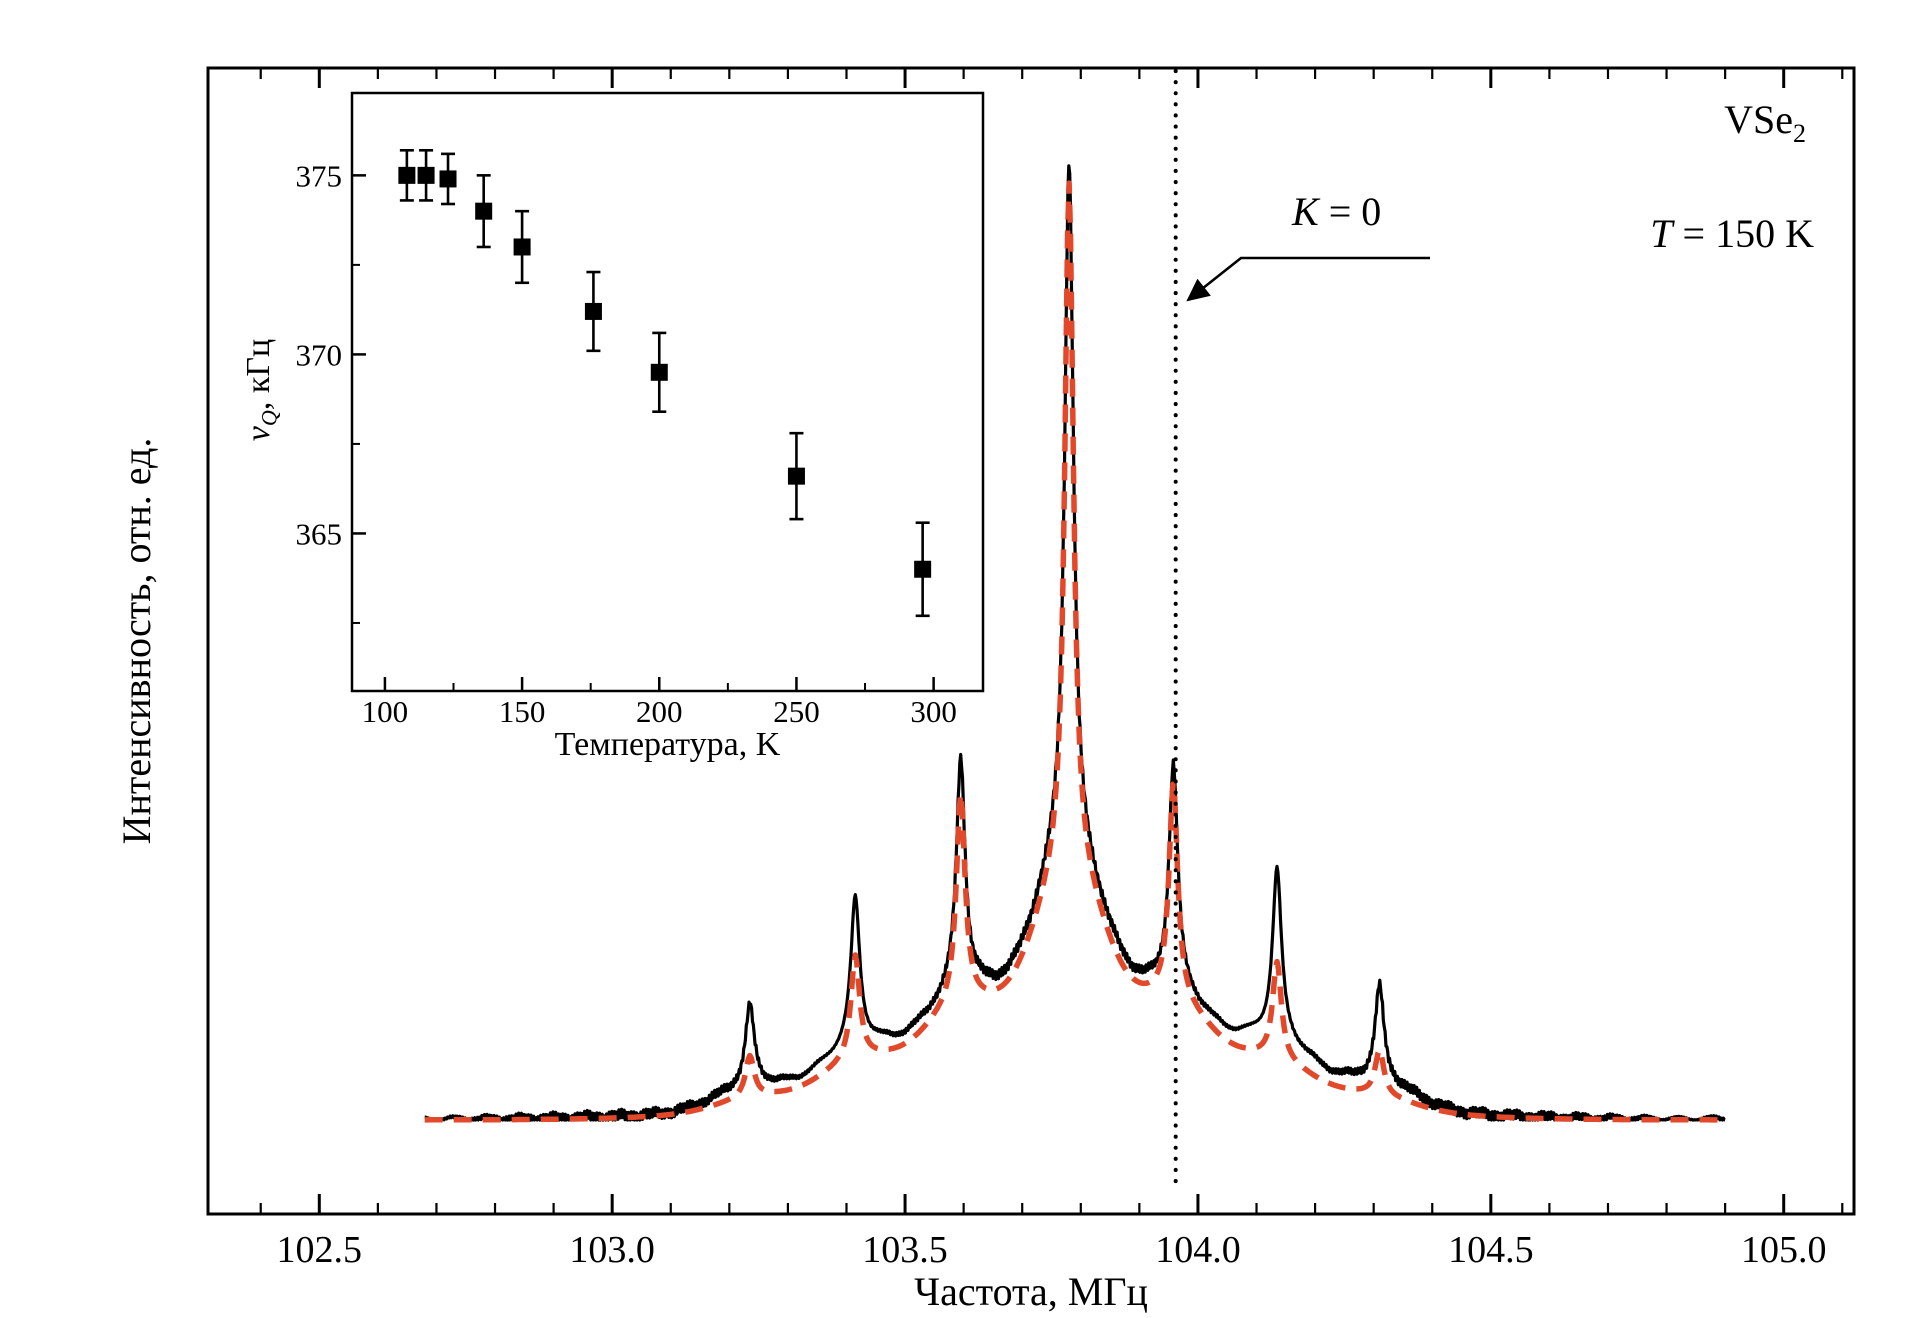 The width and height of the screenshot is (1906, 1318). What do you see at coordinates (385, 711) in the screenshot?
I see `inset-x-tick-label: 100` at bounding box center [385, 711].